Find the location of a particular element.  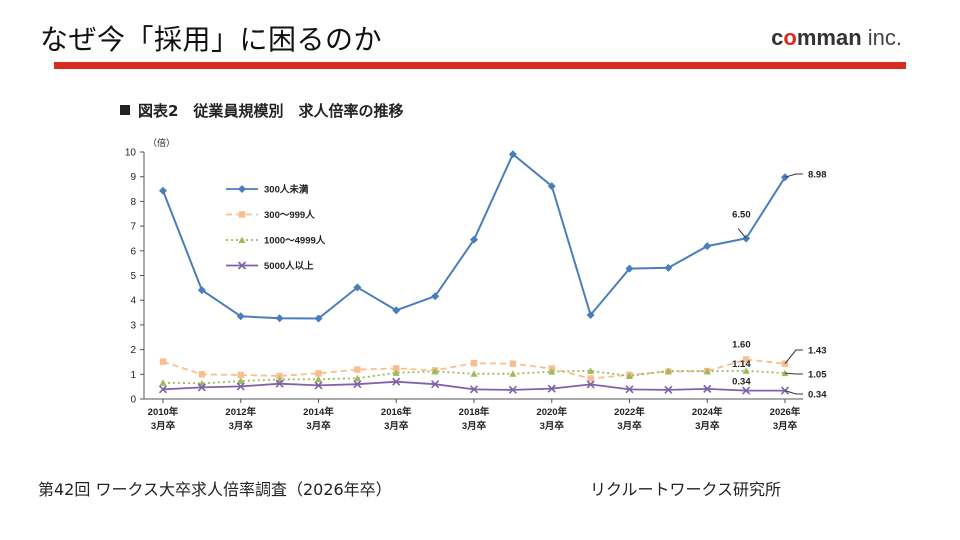

y-tick-label: 4 is located at coordinates (133, 301).